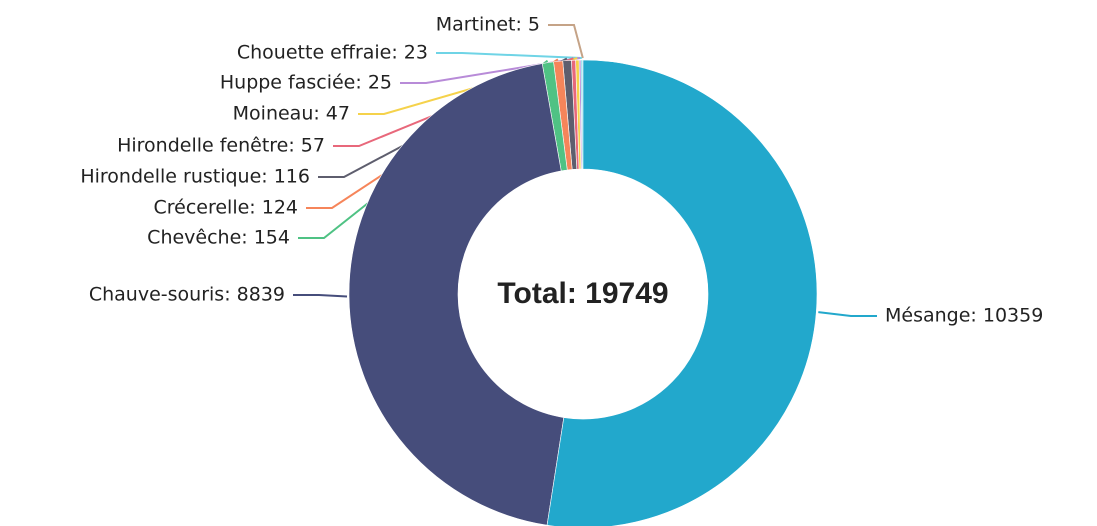 The width and height of the screenshot is (1097, 526). Describe the element at coordinates (964, 316) in the screenshot. I see `slice-label: Mésange: 10359` at that location.